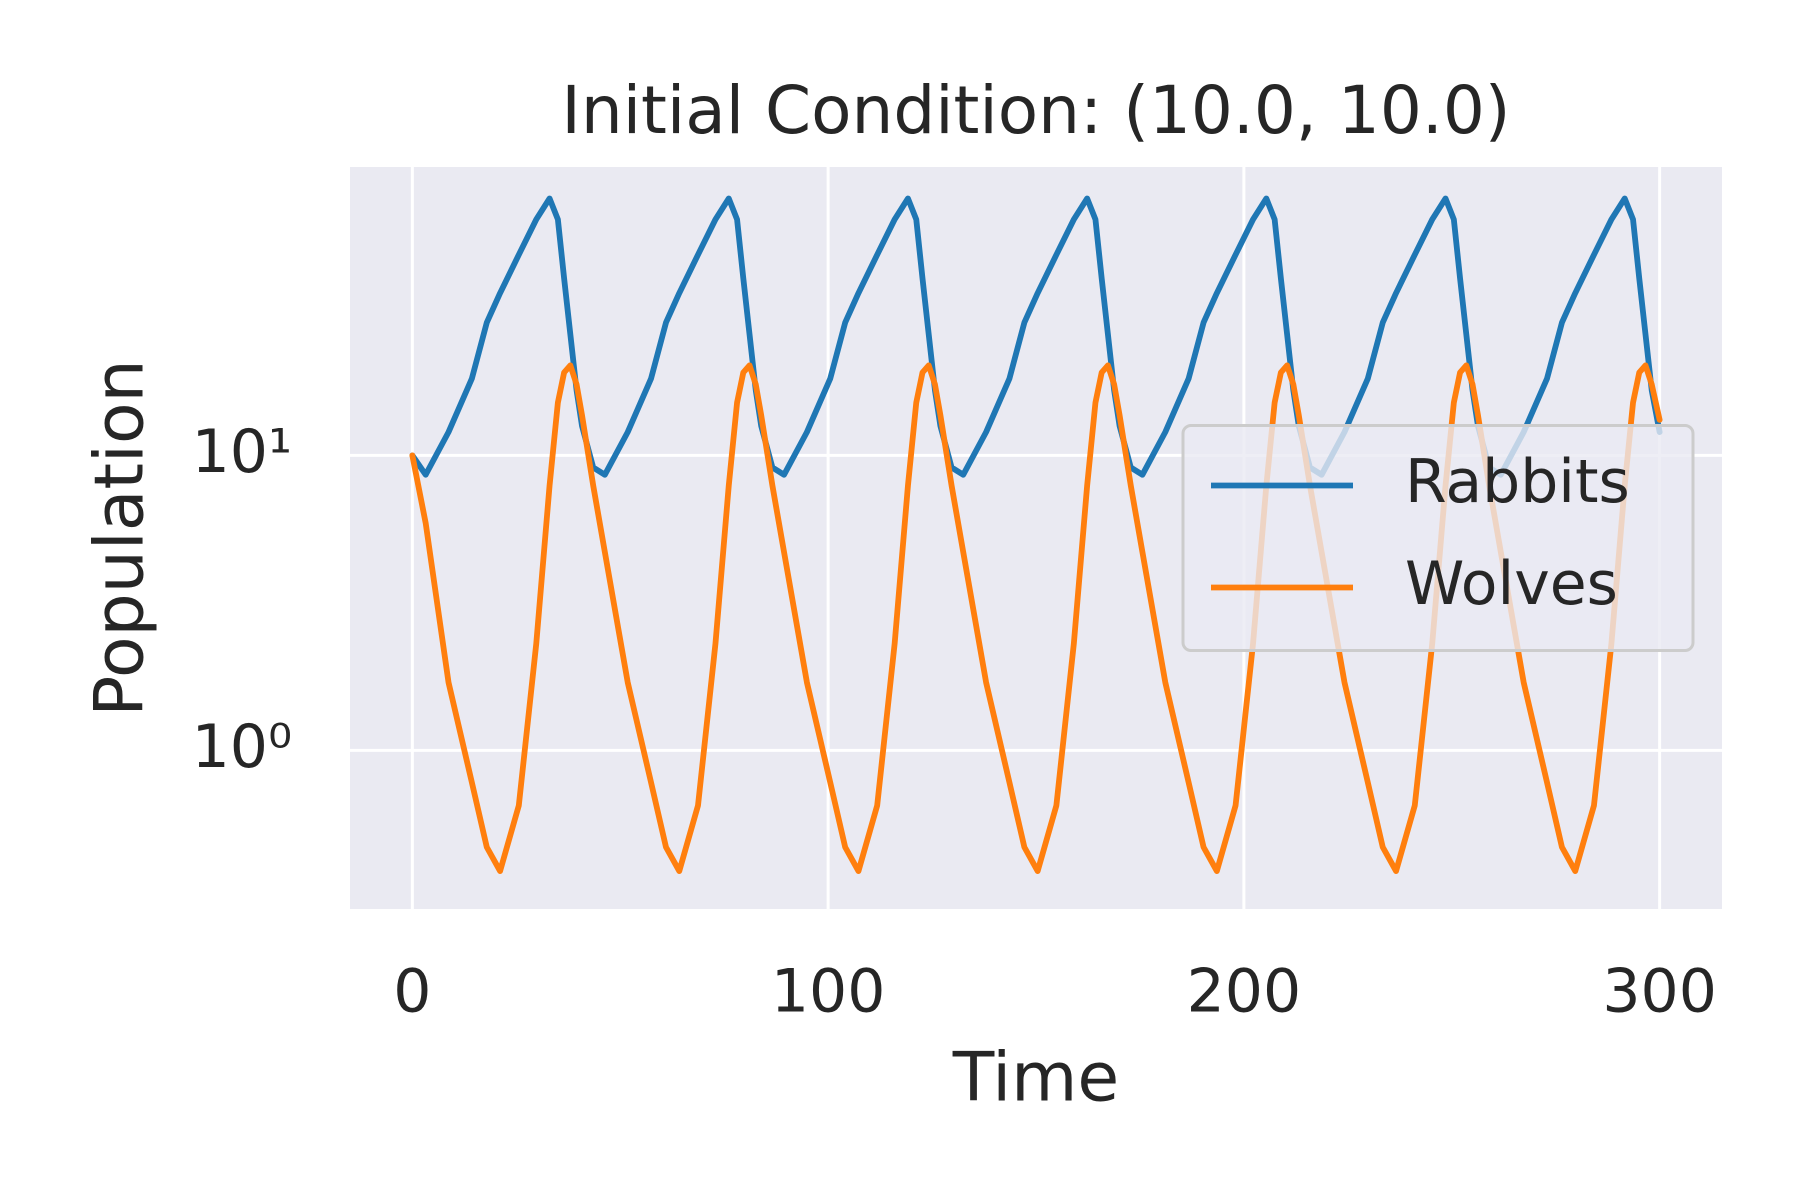 This screenshot has height=1204, width=1800. What do you see at coordinates (1244, 992) in the screenshot?
I see `x-tick-label: 200` at bounding box center [1244, 992].